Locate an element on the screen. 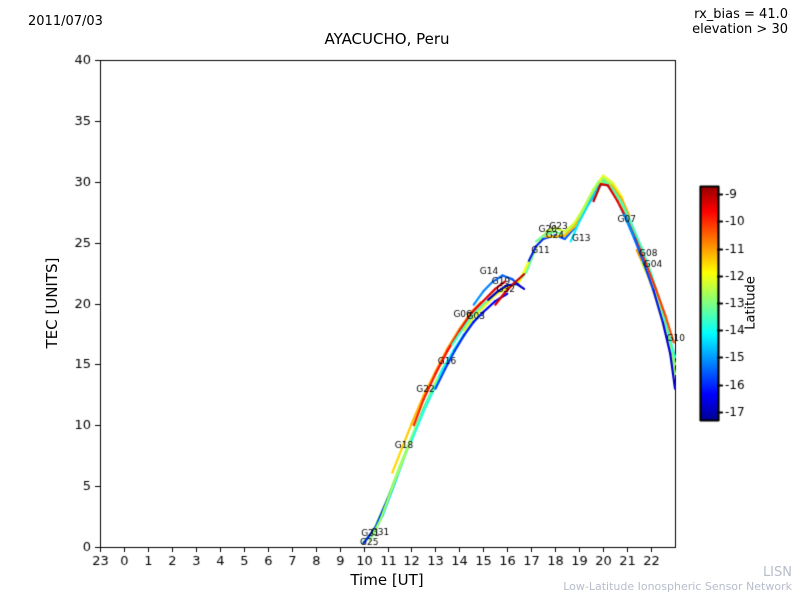 The image size is (800, 600). chart-title: AYACUCHO, Peru is located at coordinates (387, 39).